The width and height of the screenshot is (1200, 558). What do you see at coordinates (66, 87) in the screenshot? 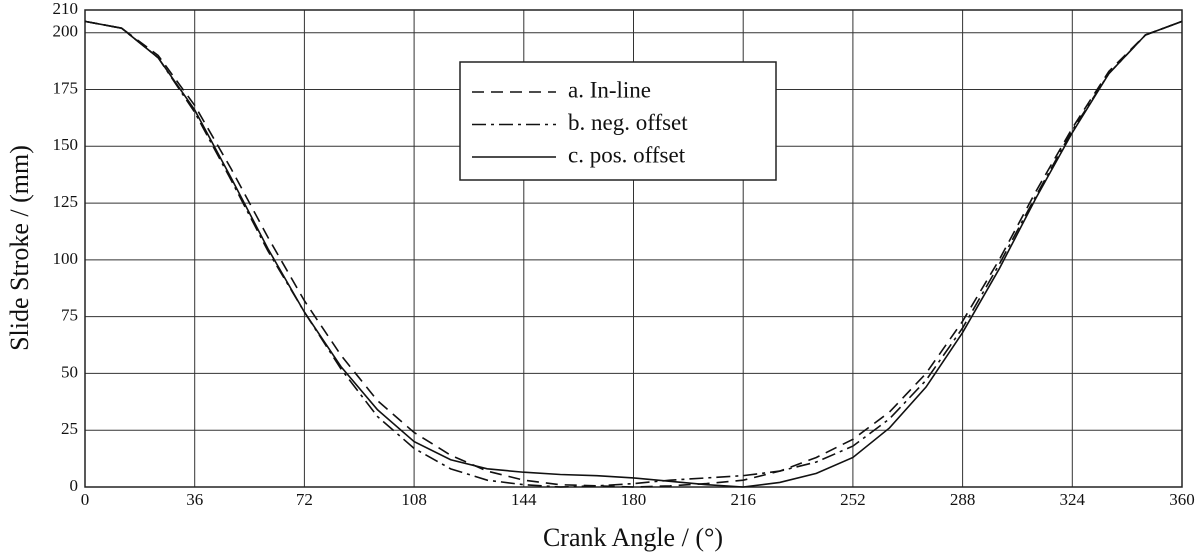
I see `y-tick-label: 175` at bounding box center [66, 87].